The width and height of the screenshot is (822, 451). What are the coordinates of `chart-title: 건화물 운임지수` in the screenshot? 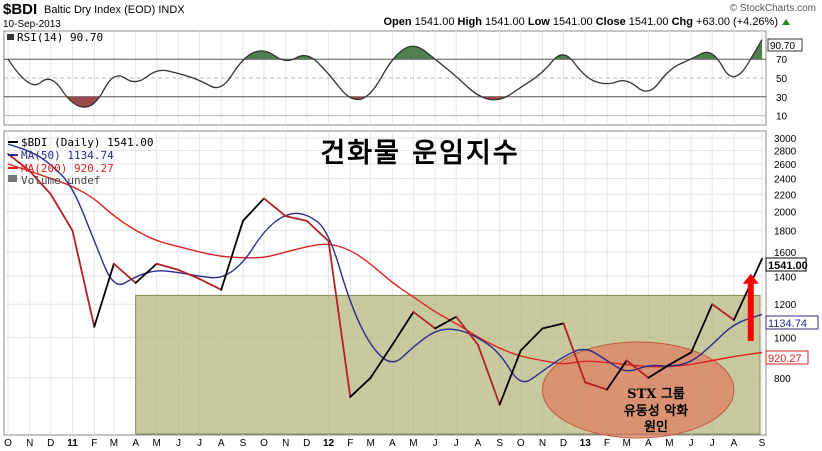 It's located at (419, 153).